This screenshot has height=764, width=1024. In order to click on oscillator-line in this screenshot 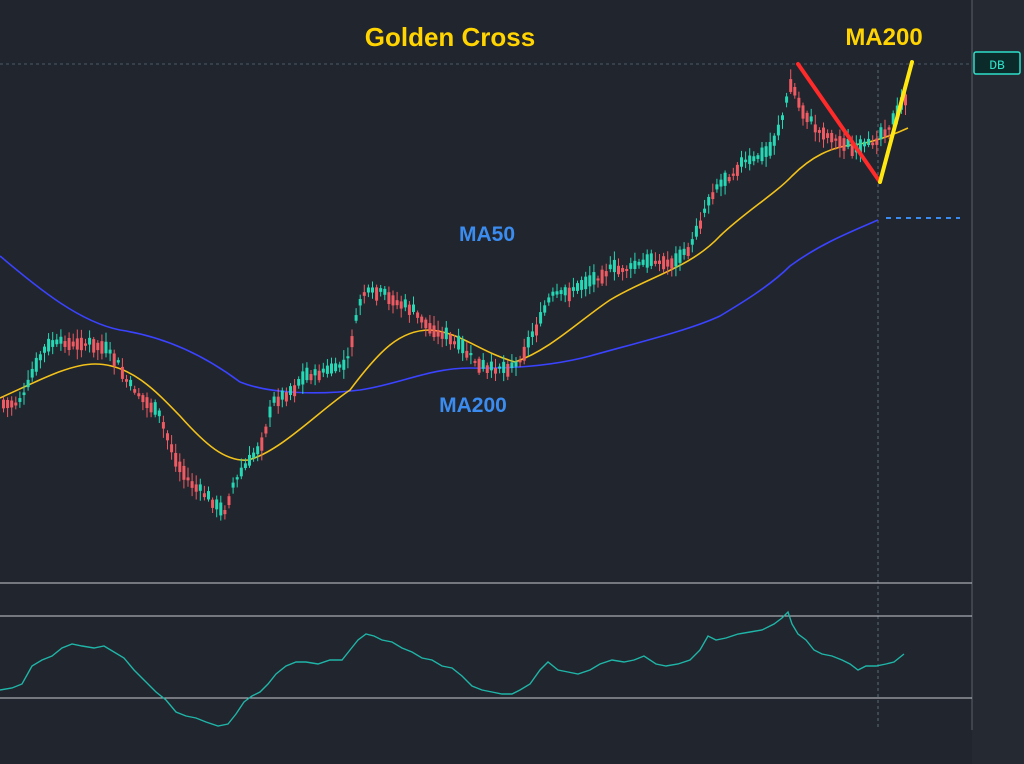, I will do `click(452, 668)`.